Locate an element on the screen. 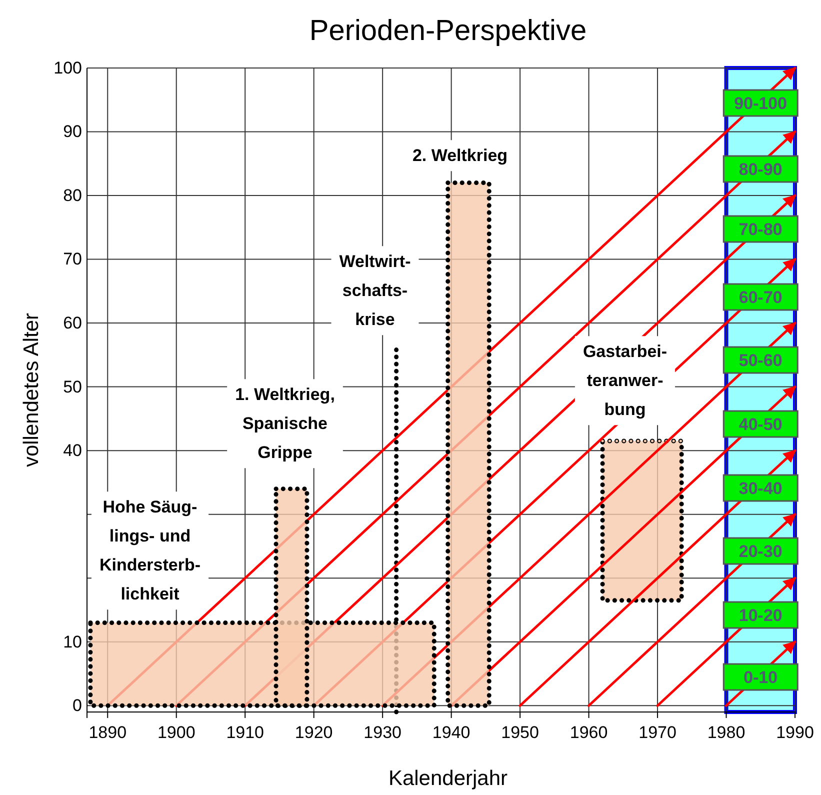 The height and width of the screenshot is (795, 821). annotation: Hohe Säug- lings- und Kindersterb- lichkeit is located at coordinates (150, 551).